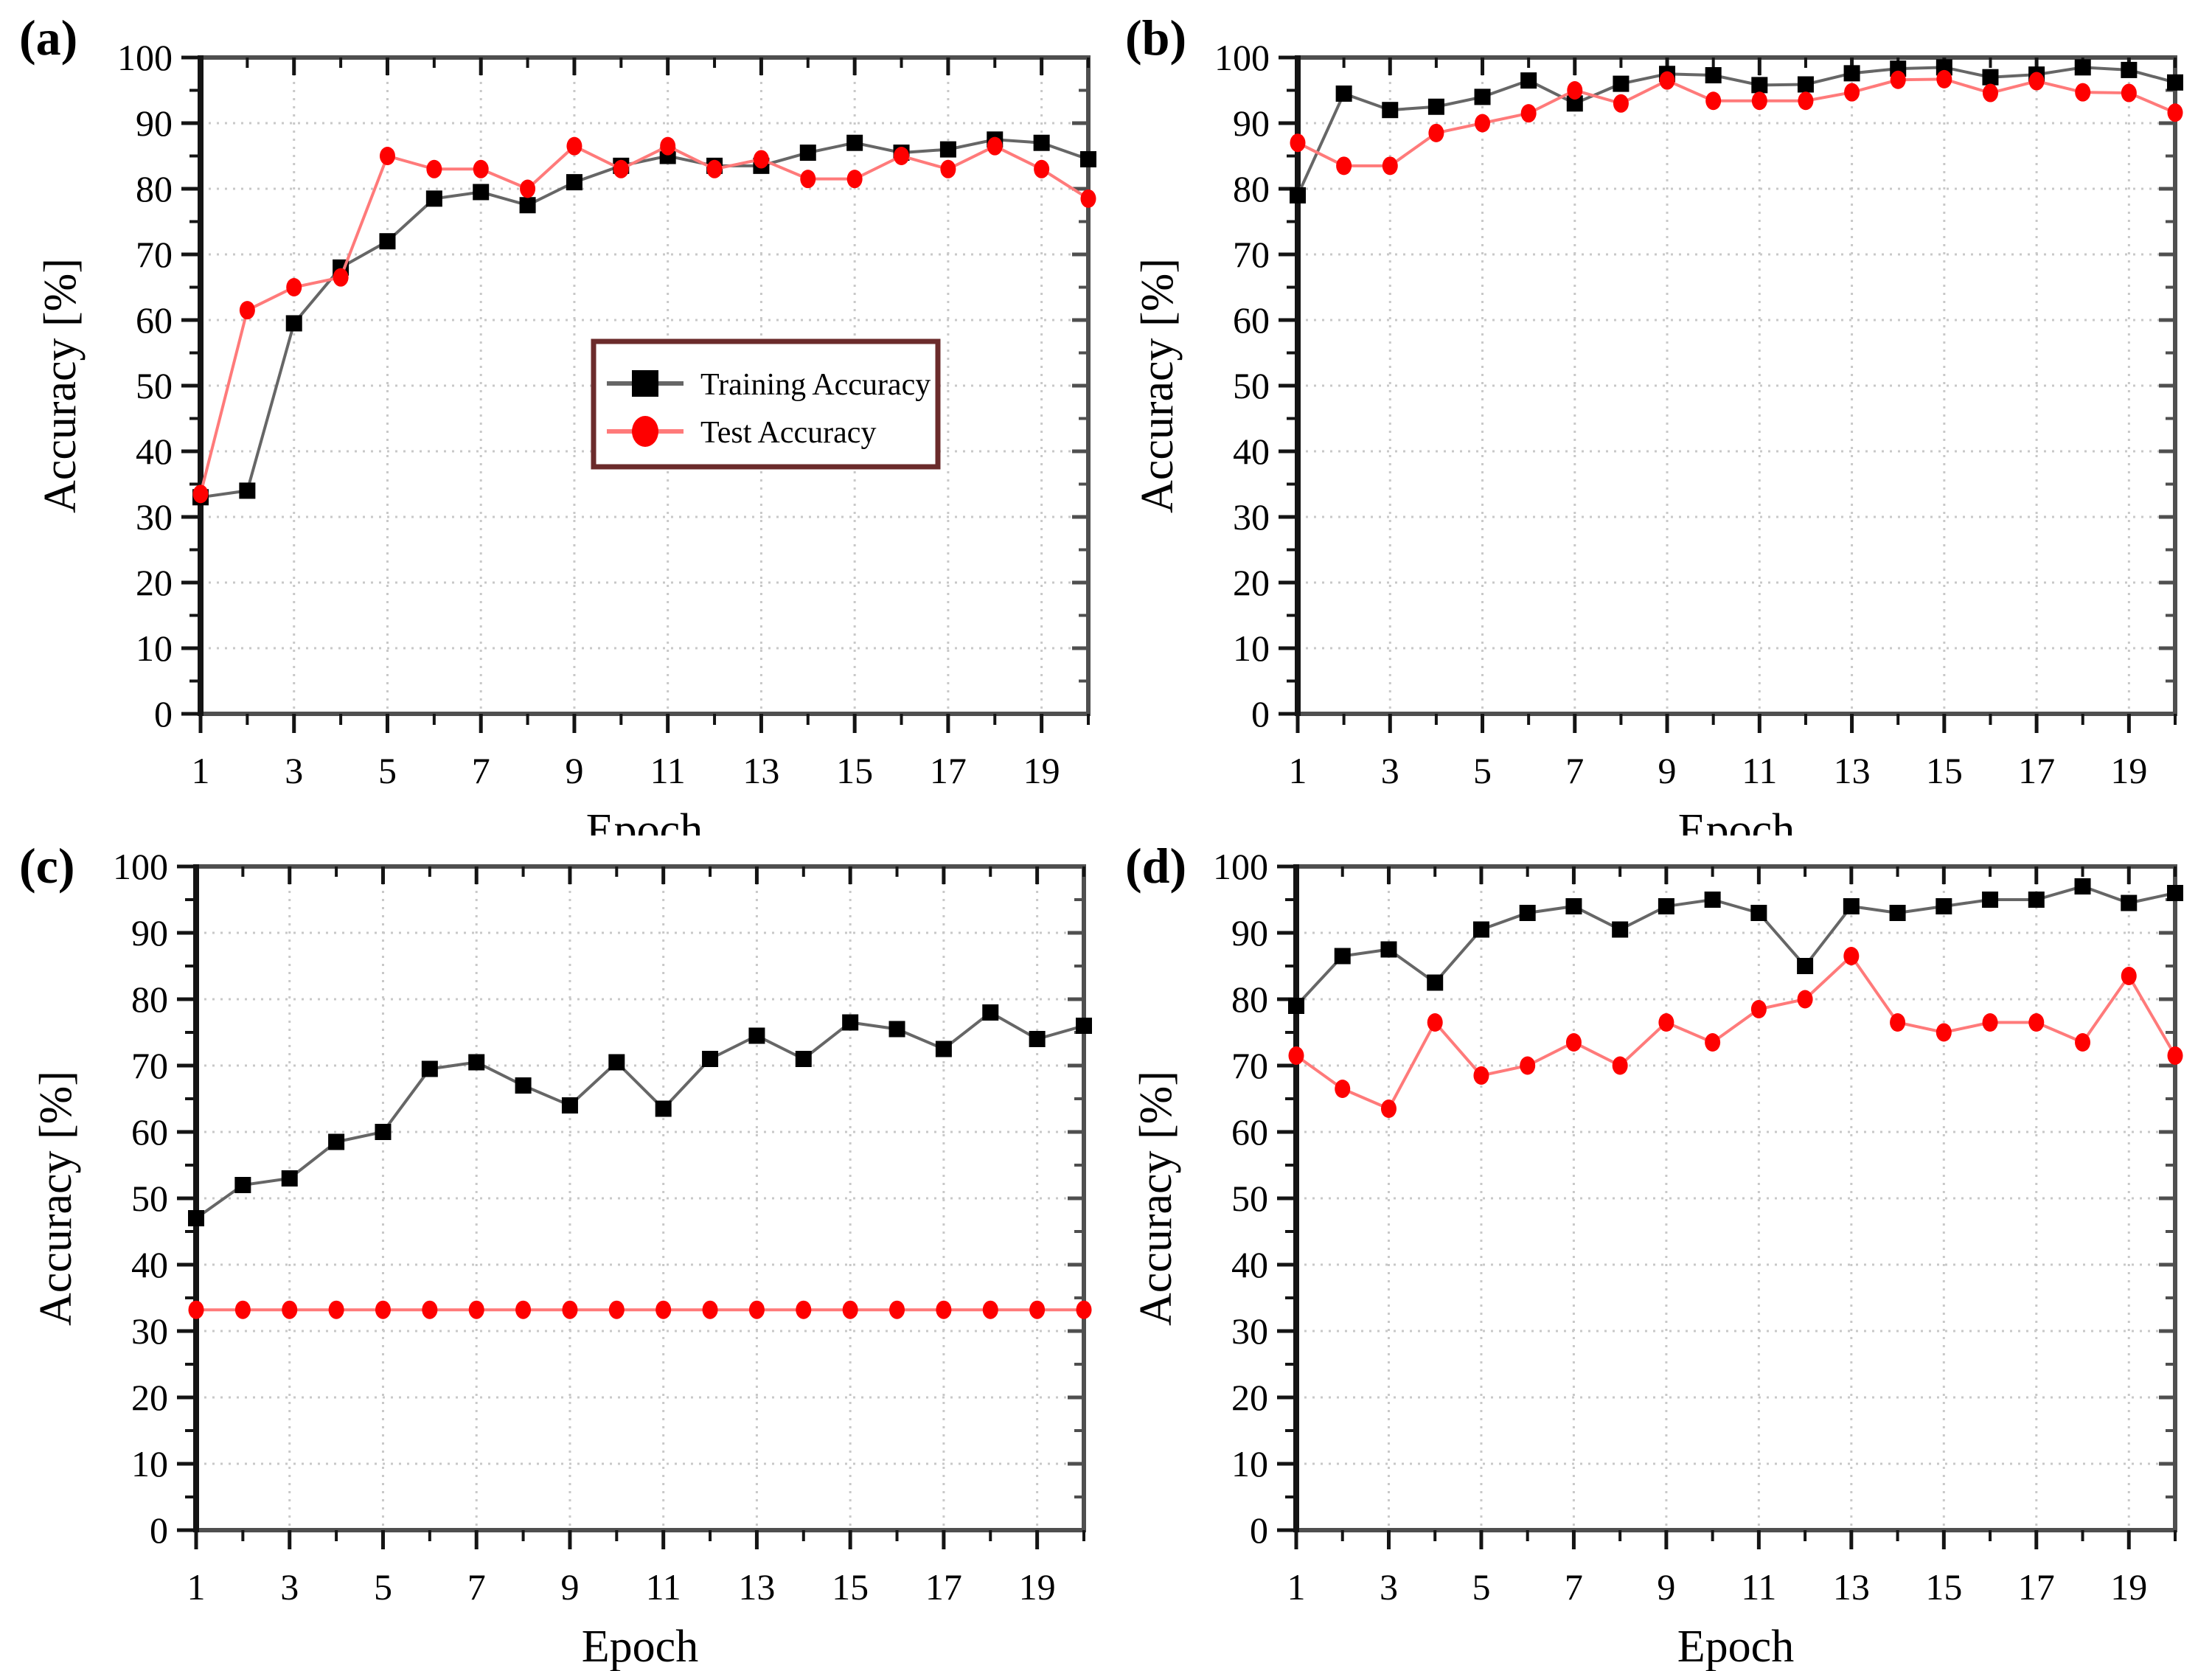 This screenshot has width=2212, height=1671. What do you see at coordinates (1156, 866) in the screenshot?
I see `panel-d-label: (d)` at bounding box center [1156, 866].